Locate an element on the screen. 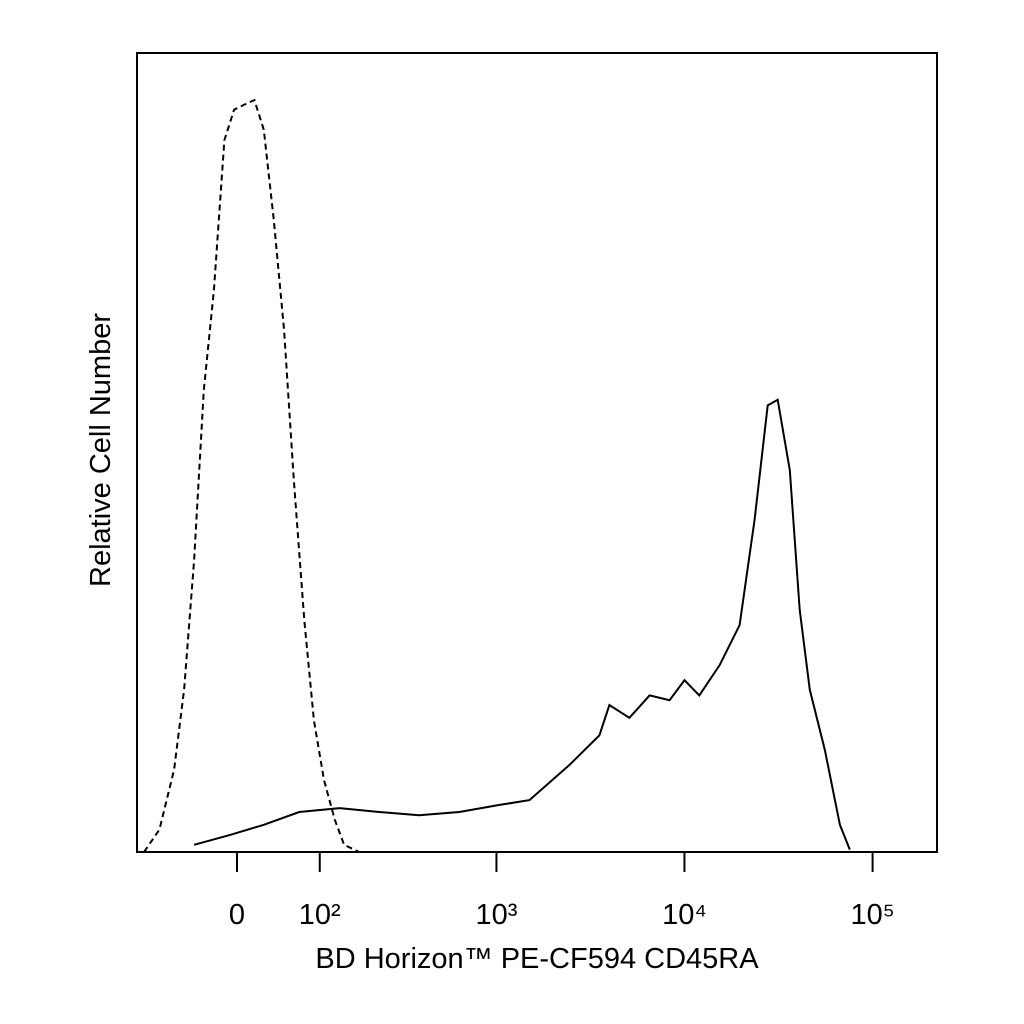 Image resolution: width=1024 pixels, height=1024 pixels. x-tick-label: 10⁴ is located at coordinates (684, 915).